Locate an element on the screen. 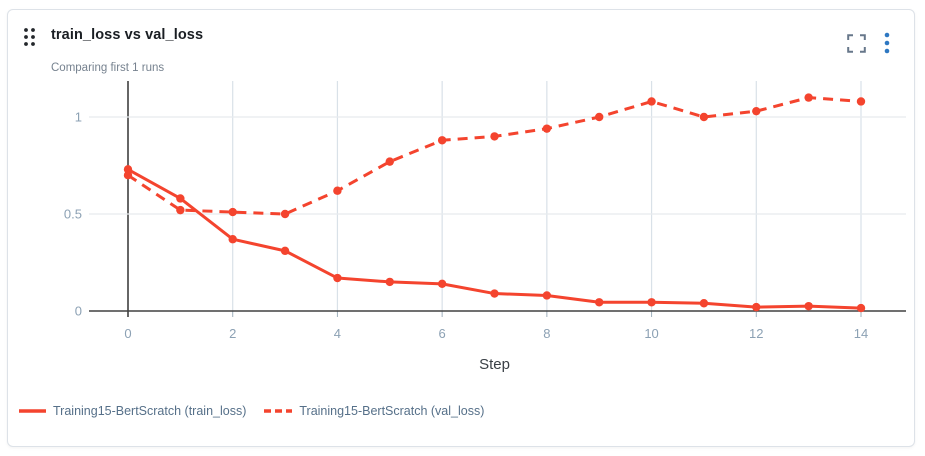 This screenshot has height=456, width=925. x-tick-label: 8 is located at coordinates (546, 333).